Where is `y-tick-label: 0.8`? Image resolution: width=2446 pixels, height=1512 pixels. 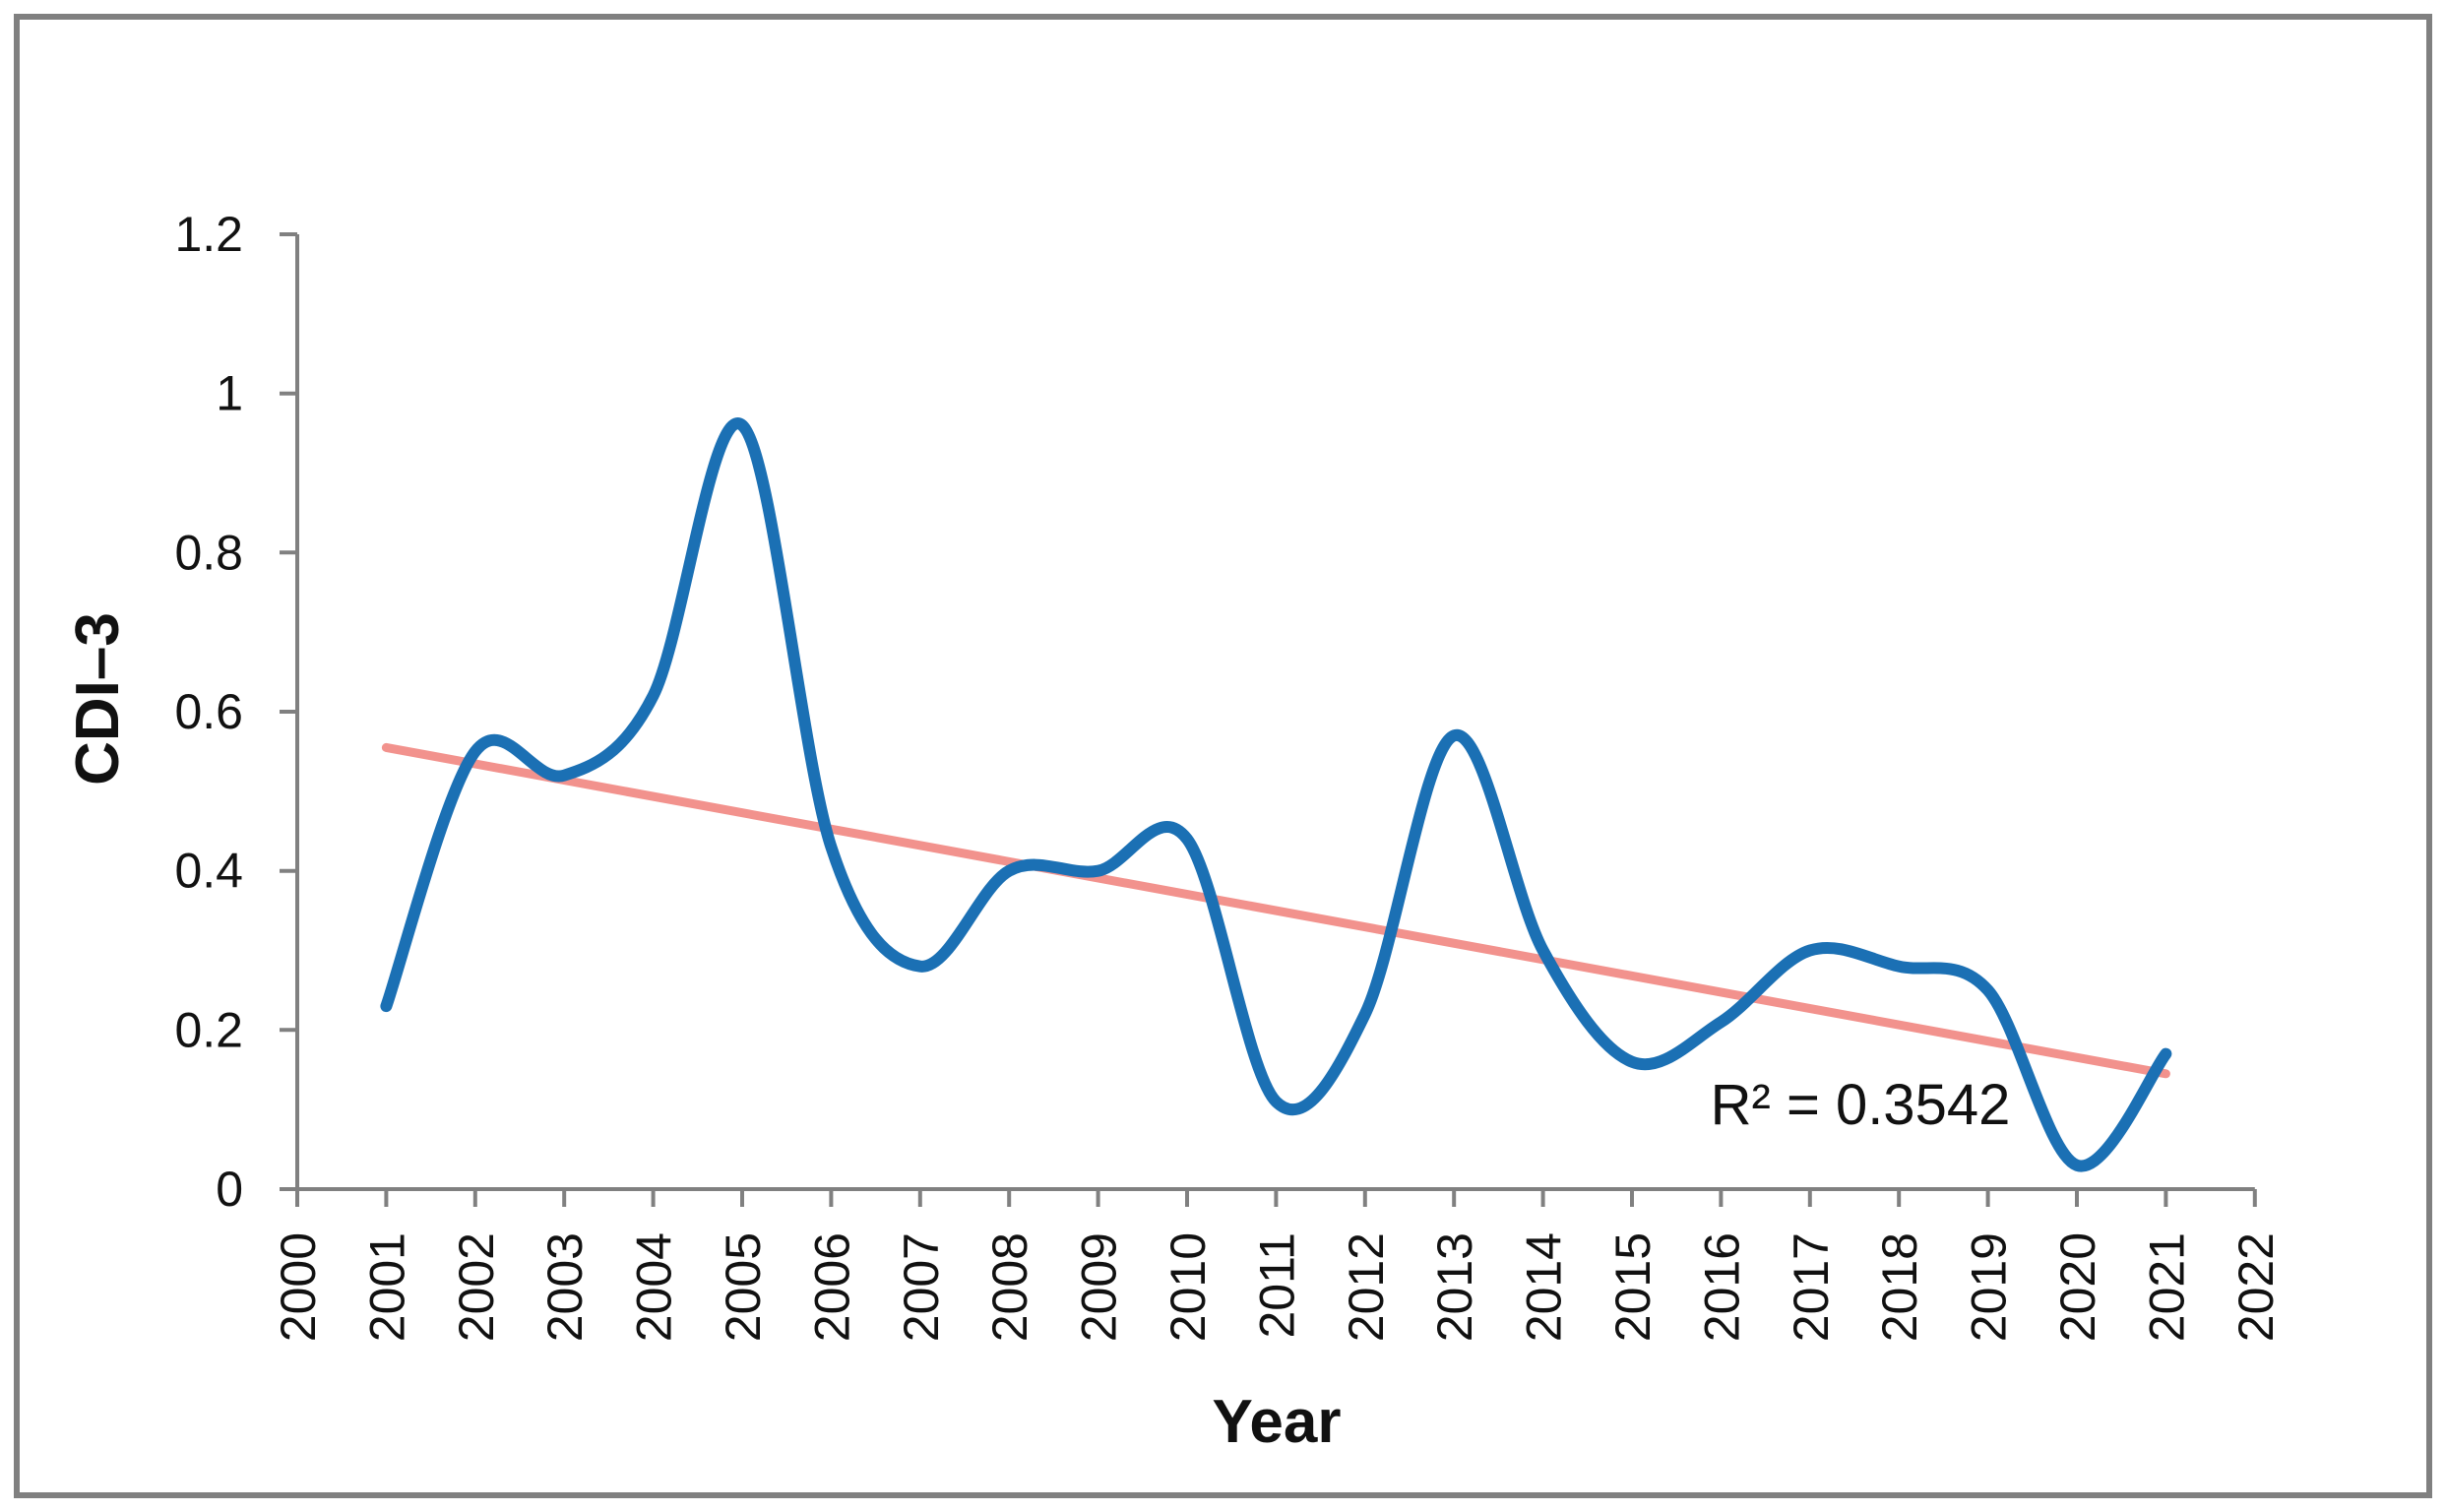 y-tick-label: 0.8 is located at coordinates (208, 552).